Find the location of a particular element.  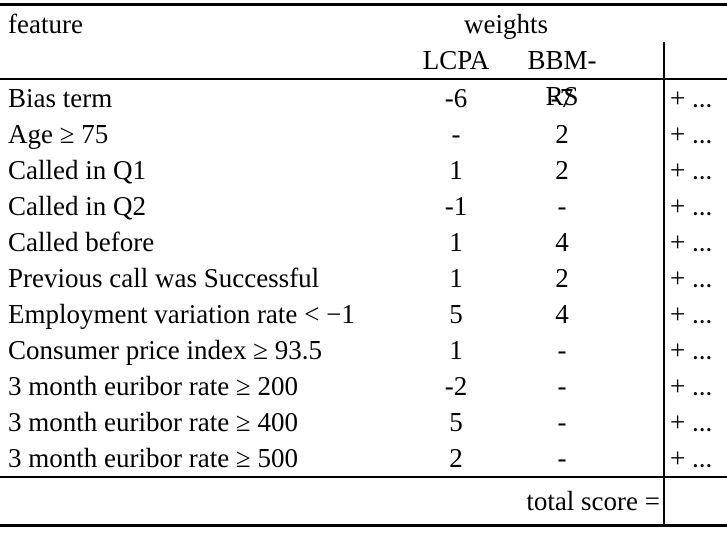

feature-cell: Employment variation rate < −1 is located at coordinates (181, 314).